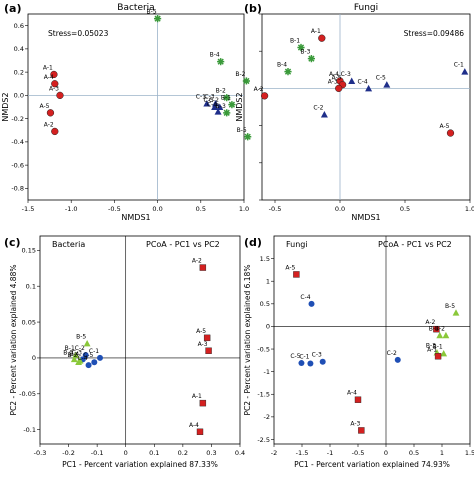 Image resolution: width=474 pixels, height=479 pixels. Describe the element at coordinates (183, 244) in the screenshot. I see `chart-subtitle: PCoA - PC1 vs PC2` at that location.